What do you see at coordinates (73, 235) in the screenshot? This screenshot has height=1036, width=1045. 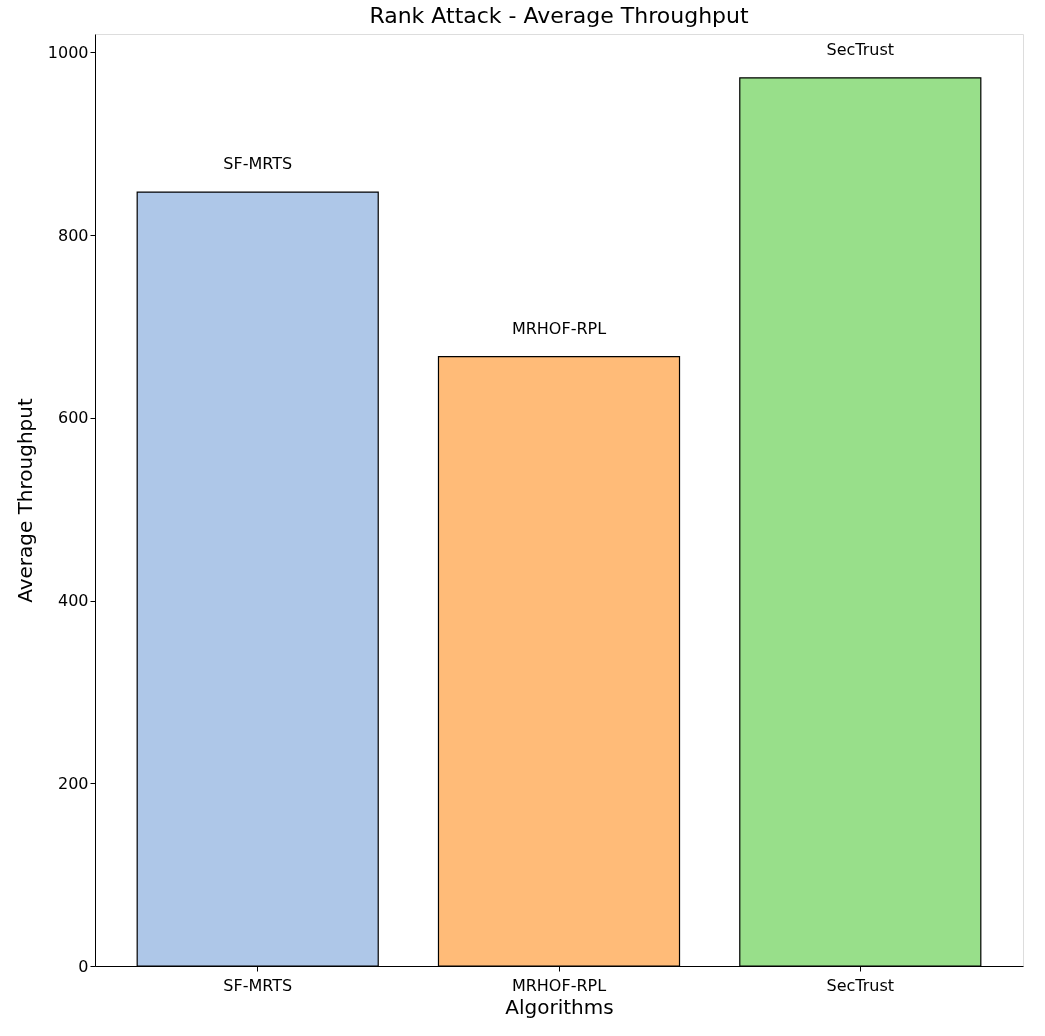 I see `y-tick-label: 800` at bounding box center [73, 235].